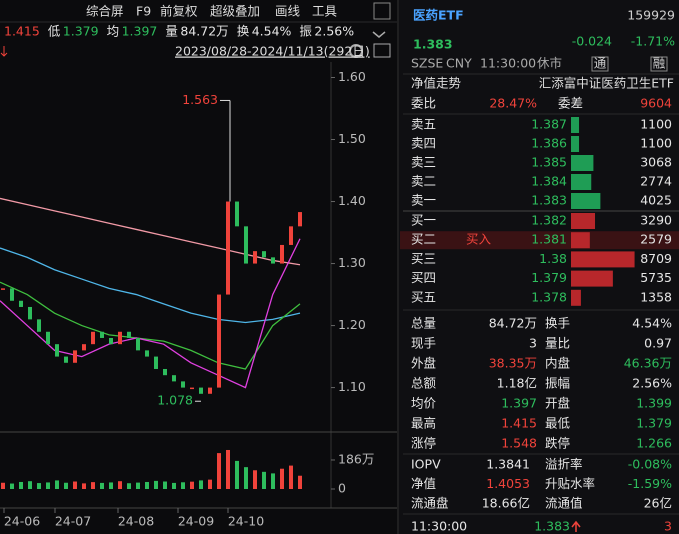 This screenshot has width=679, height=534. What do you see at coordinates (136, 521) in the screenshot?
I see `x-tick-label: 24-08` at bounding box center [136, 521].